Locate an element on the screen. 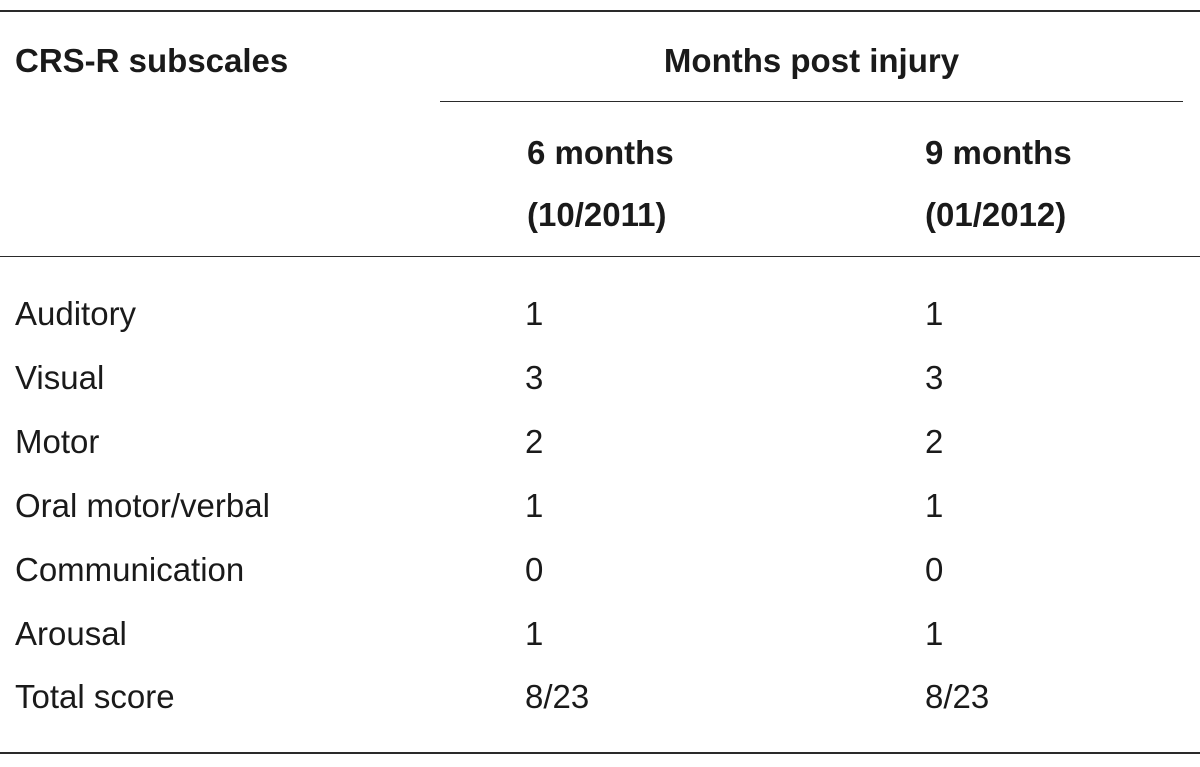  group-header: Months post injury is located at coordinates (811, 60).